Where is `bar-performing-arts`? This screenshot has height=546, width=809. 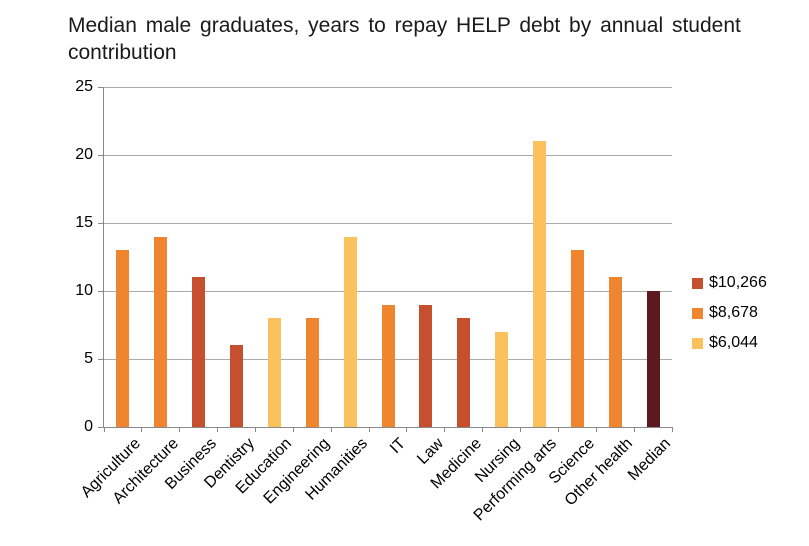
bar-performing-arts is located at coordinates (539, 284).